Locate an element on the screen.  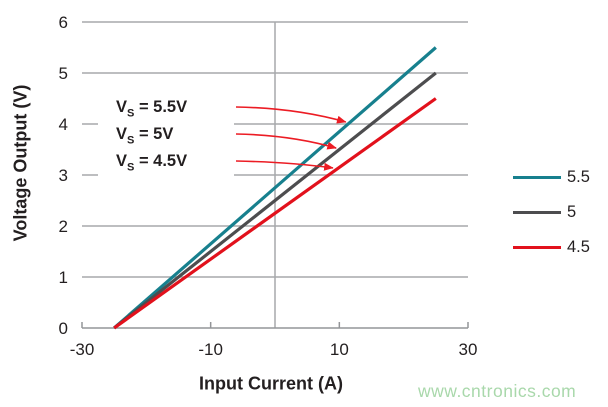
y-axis-title: Voltage Output (V) is located at coordinates (20, 163).